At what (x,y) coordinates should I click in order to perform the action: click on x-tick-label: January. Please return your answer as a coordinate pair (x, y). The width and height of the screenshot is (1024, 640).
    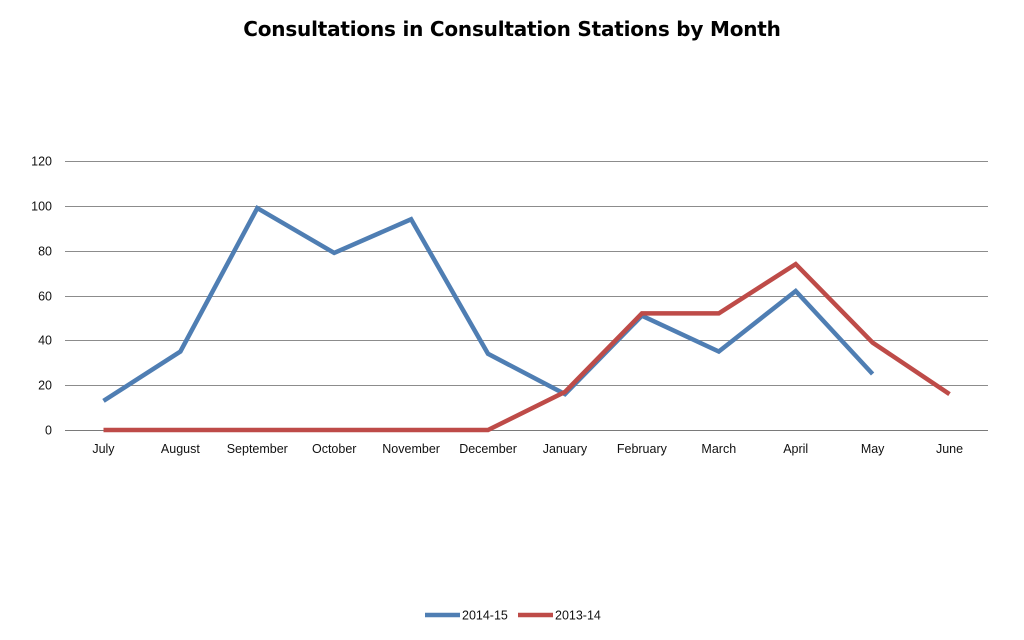
    Looking at the image, I should click on (565, 449).